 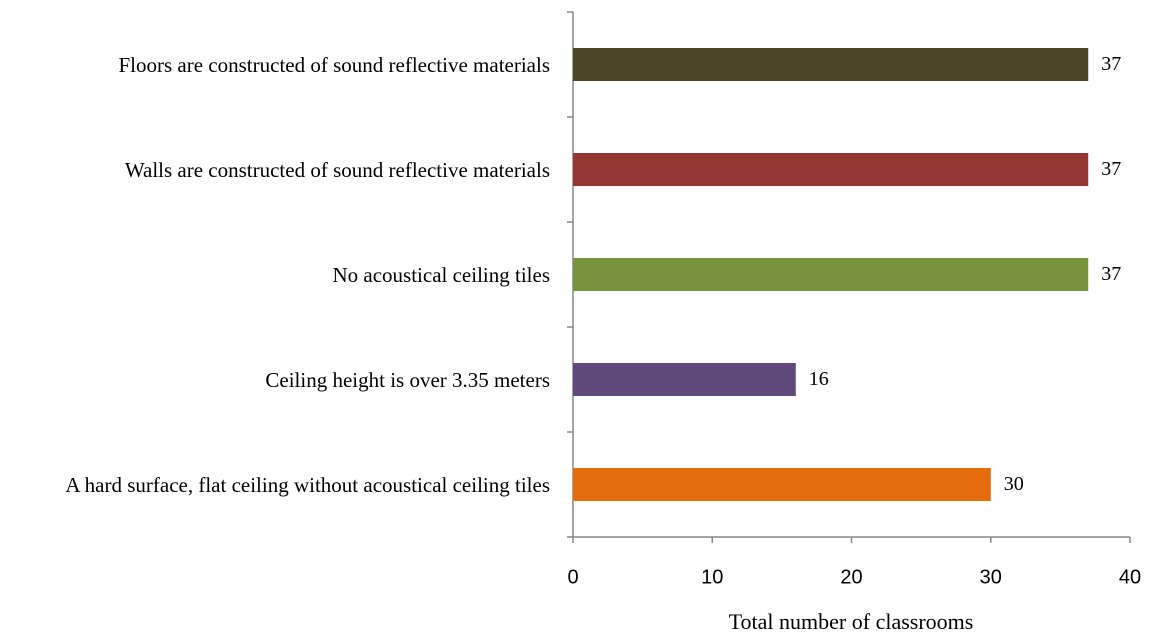 What do you see at coordinates (991, 577) in the screenshot?
I see `x-tick-label: 30` at bounding box center [991, 577].